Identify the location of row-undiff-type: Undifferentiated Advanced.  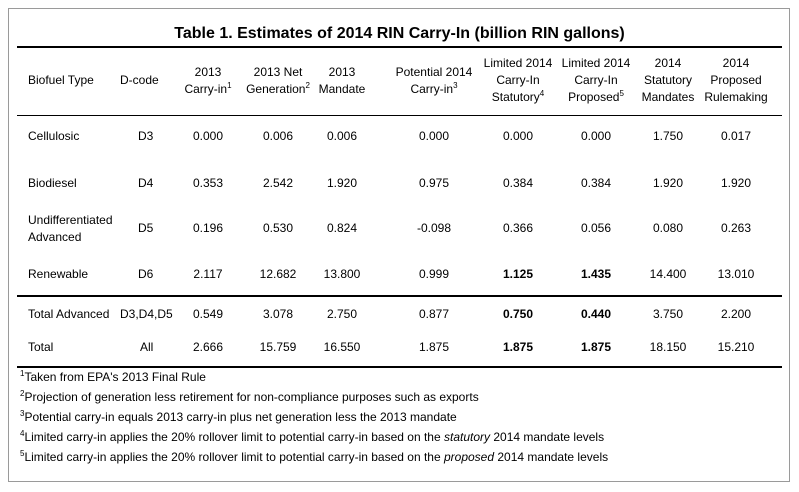
(70, 228).